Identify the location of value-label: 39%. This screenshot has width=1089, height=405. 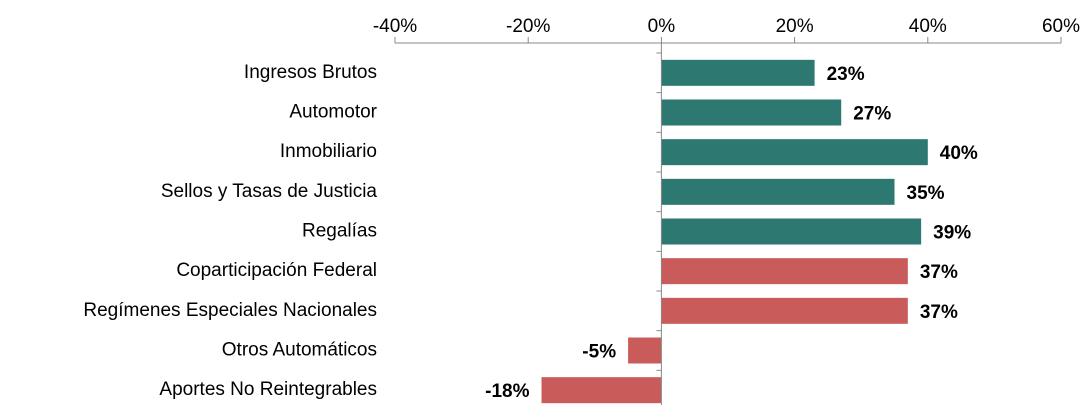
(952, 233).